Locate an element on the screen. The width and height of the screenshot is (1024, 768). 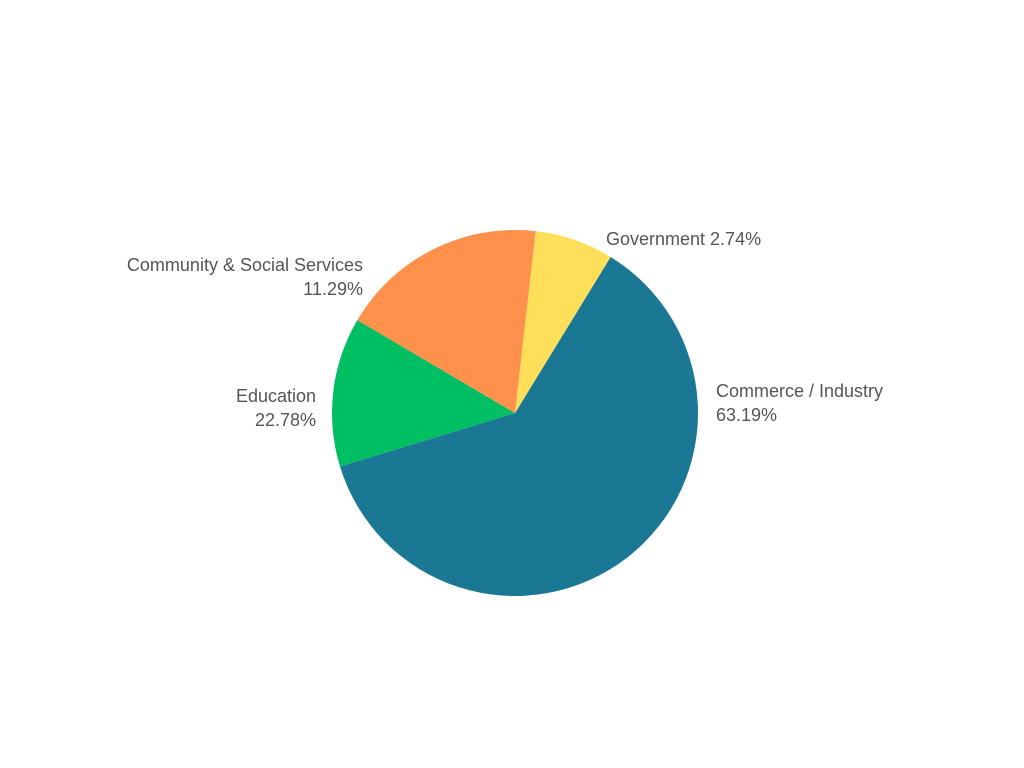
slice-label-text-government: Government 2.74% is located at coordinates (683, 239).